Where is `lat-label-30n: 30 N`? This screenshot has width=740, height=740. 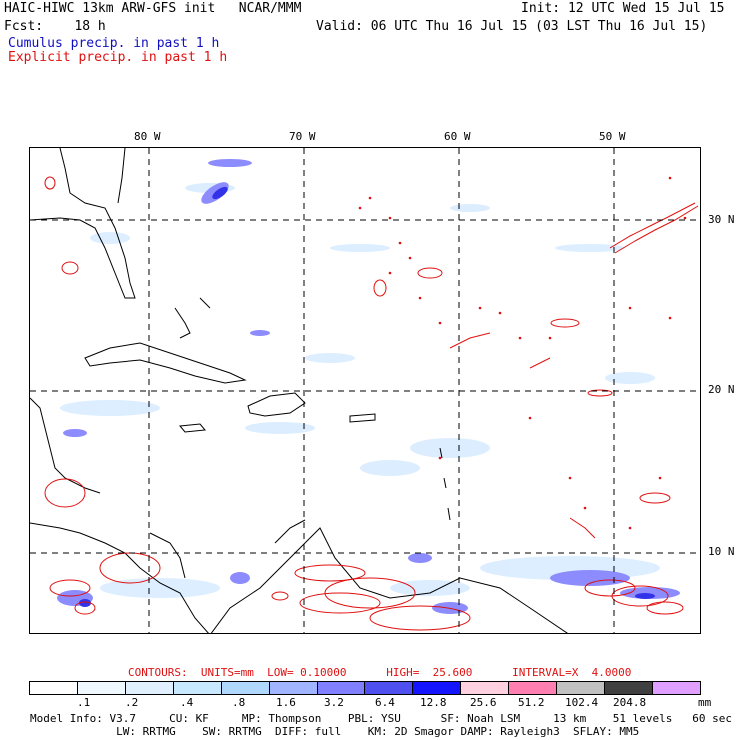 lat-label-30n: 30 N is located at coordinates (721, 219).